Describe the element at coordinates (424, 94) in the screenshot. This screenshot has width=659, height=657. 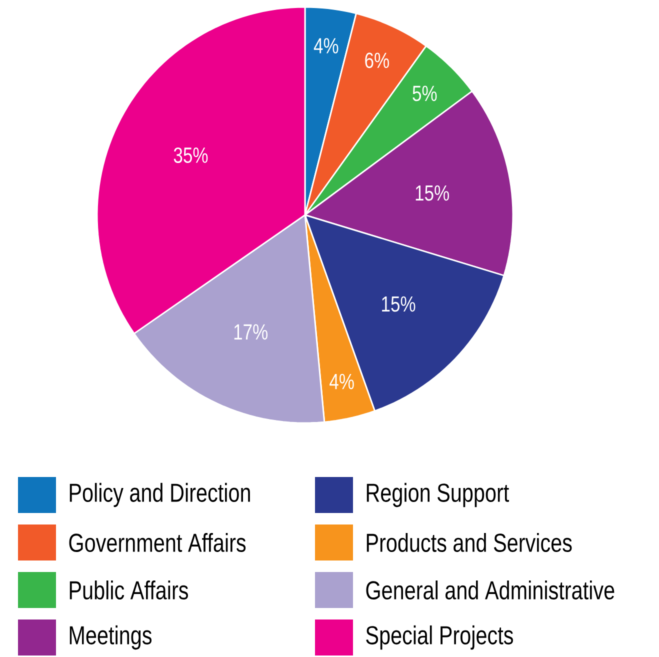
I see `data-label: 5%` at that location.